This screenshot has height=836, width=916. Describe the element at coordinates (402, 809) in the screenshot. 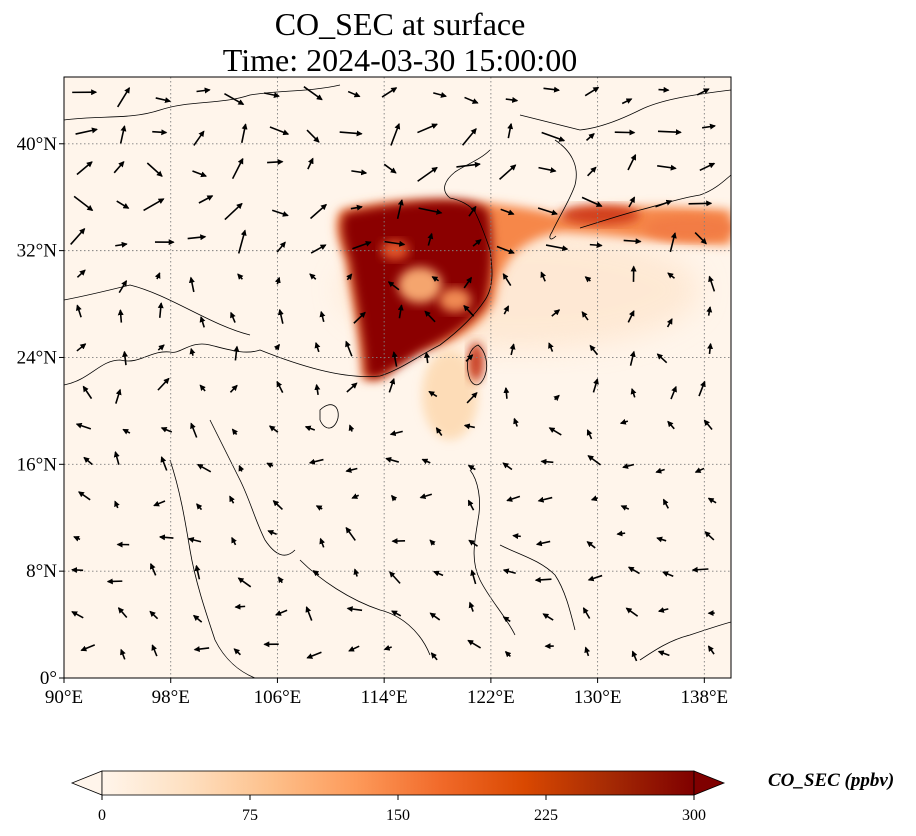

I see `colorbar-ticks: 0 75 150 225 300` at that location.